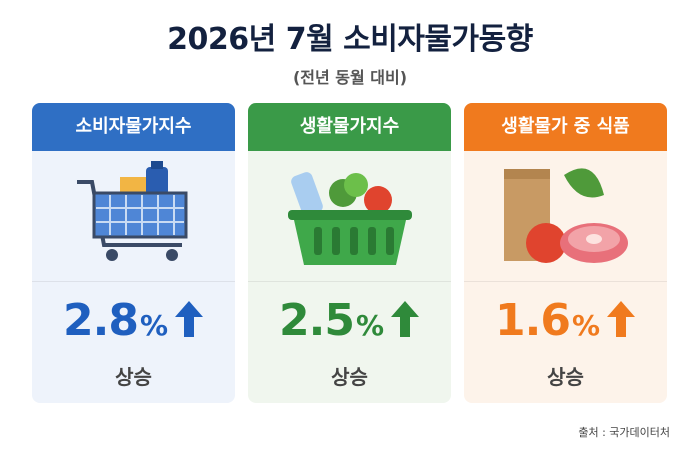 Image resolution: width=700 pixels, height=467 pixels. Describe the element at coordinates (350, 39) in the screenshot. I see `title: 2026년 7월 소비자물가동향` at that location.